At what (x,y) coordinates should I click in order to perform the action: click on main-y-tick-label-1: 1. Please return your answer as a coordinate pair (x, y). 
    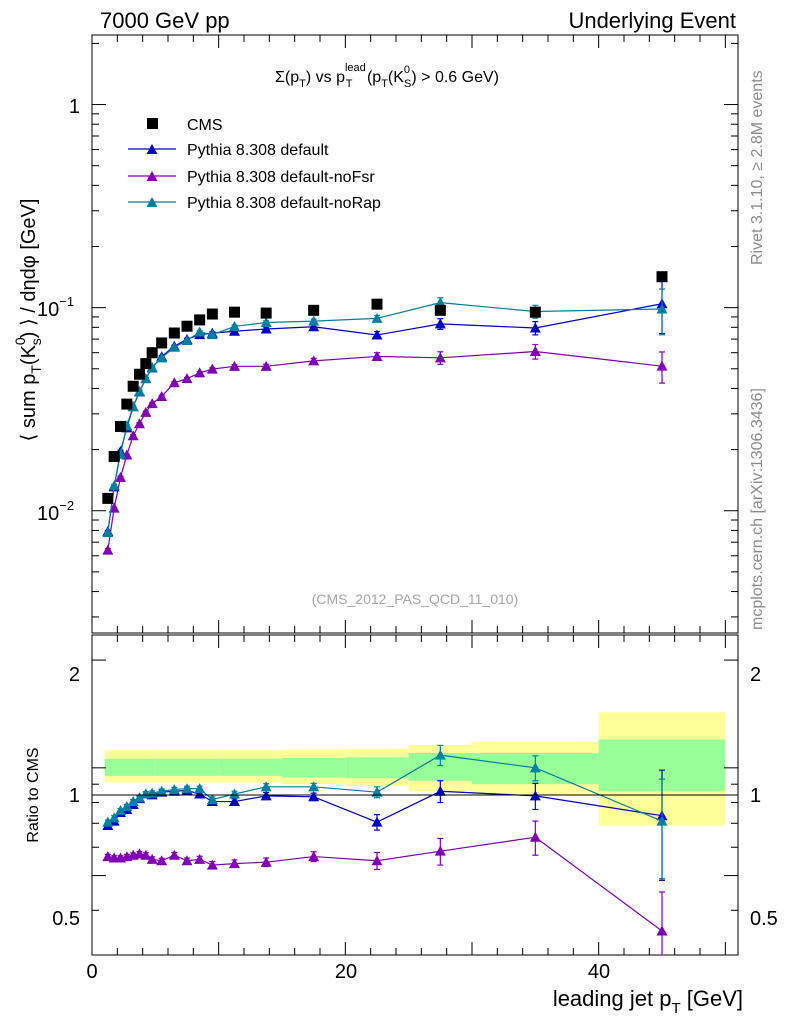
    Looking at the image, I should click on (74, 107).